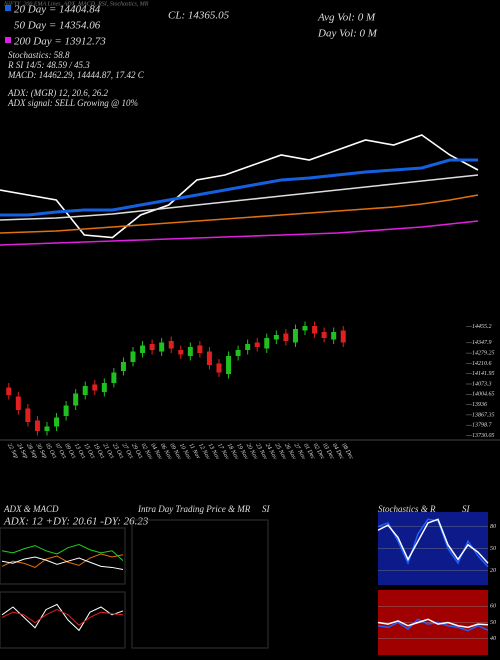 The height and width of the screenshot is (660, 500). What do you see at coordinates (76, 522) in the screenshot?
I see `adx-values: ADX: 12 +DY: 20.61 -DY: 26.23` at bounding box center [76, 522].